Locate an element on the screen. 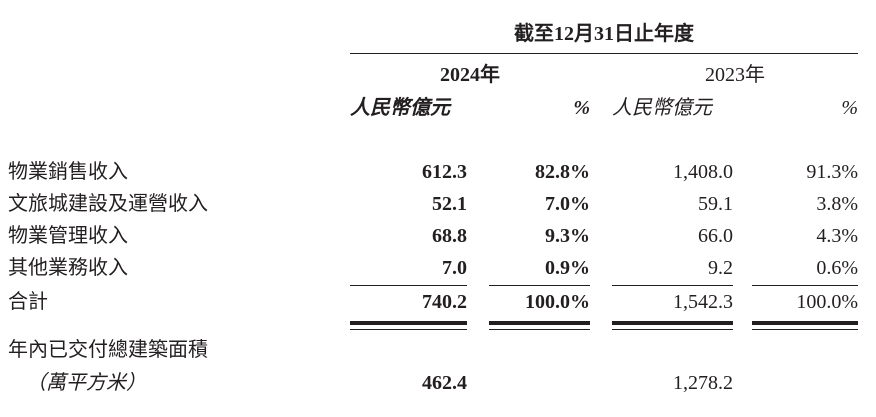 The height and width of the screenshot is (417, 876). value-2024: 68.8 is located at coordinates (449, 236).